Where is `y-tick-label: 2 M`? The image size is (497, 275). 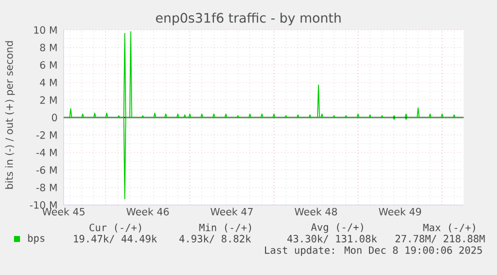
y-tick-label: 2 M is located at coordinates (48, 100).